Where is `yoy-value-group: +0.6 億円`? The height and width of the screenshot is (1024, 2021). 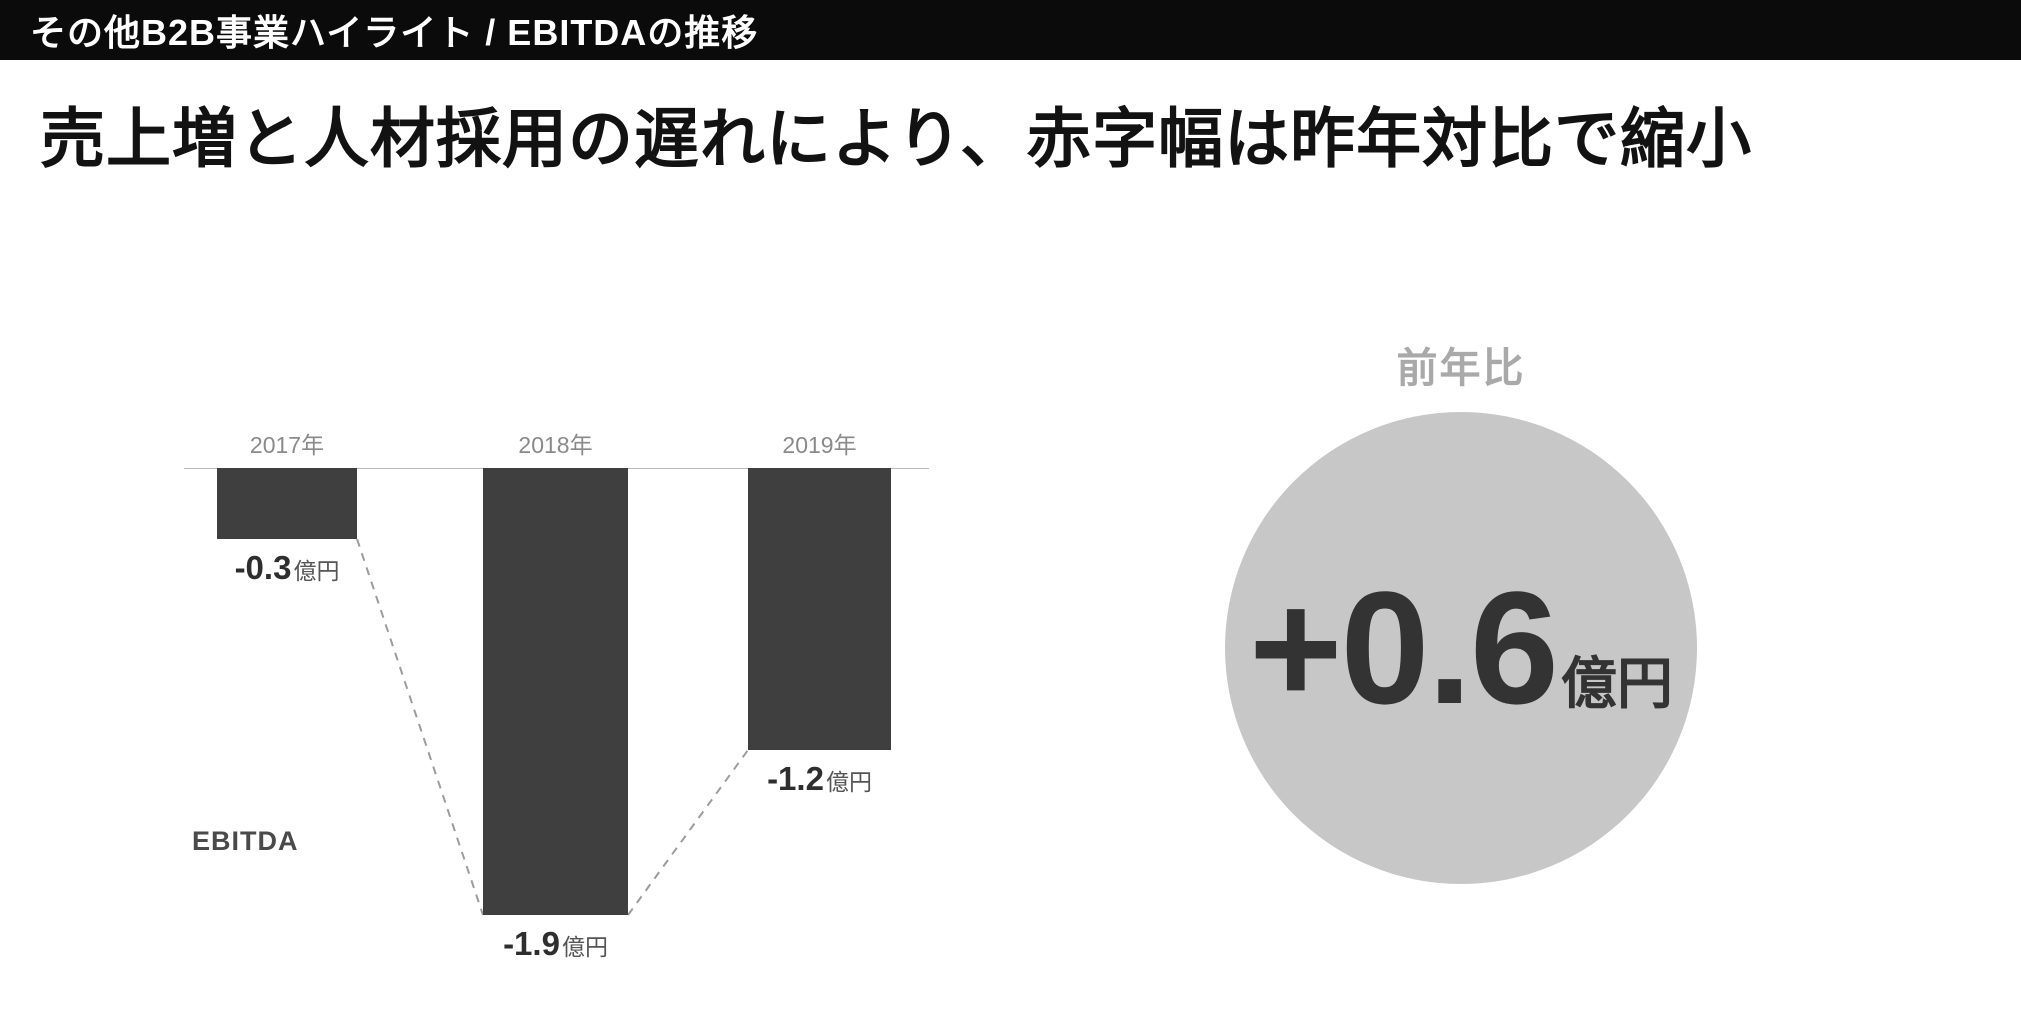 yoy-value-group: +0.6 億円 is located at coordinates (1461, 648).